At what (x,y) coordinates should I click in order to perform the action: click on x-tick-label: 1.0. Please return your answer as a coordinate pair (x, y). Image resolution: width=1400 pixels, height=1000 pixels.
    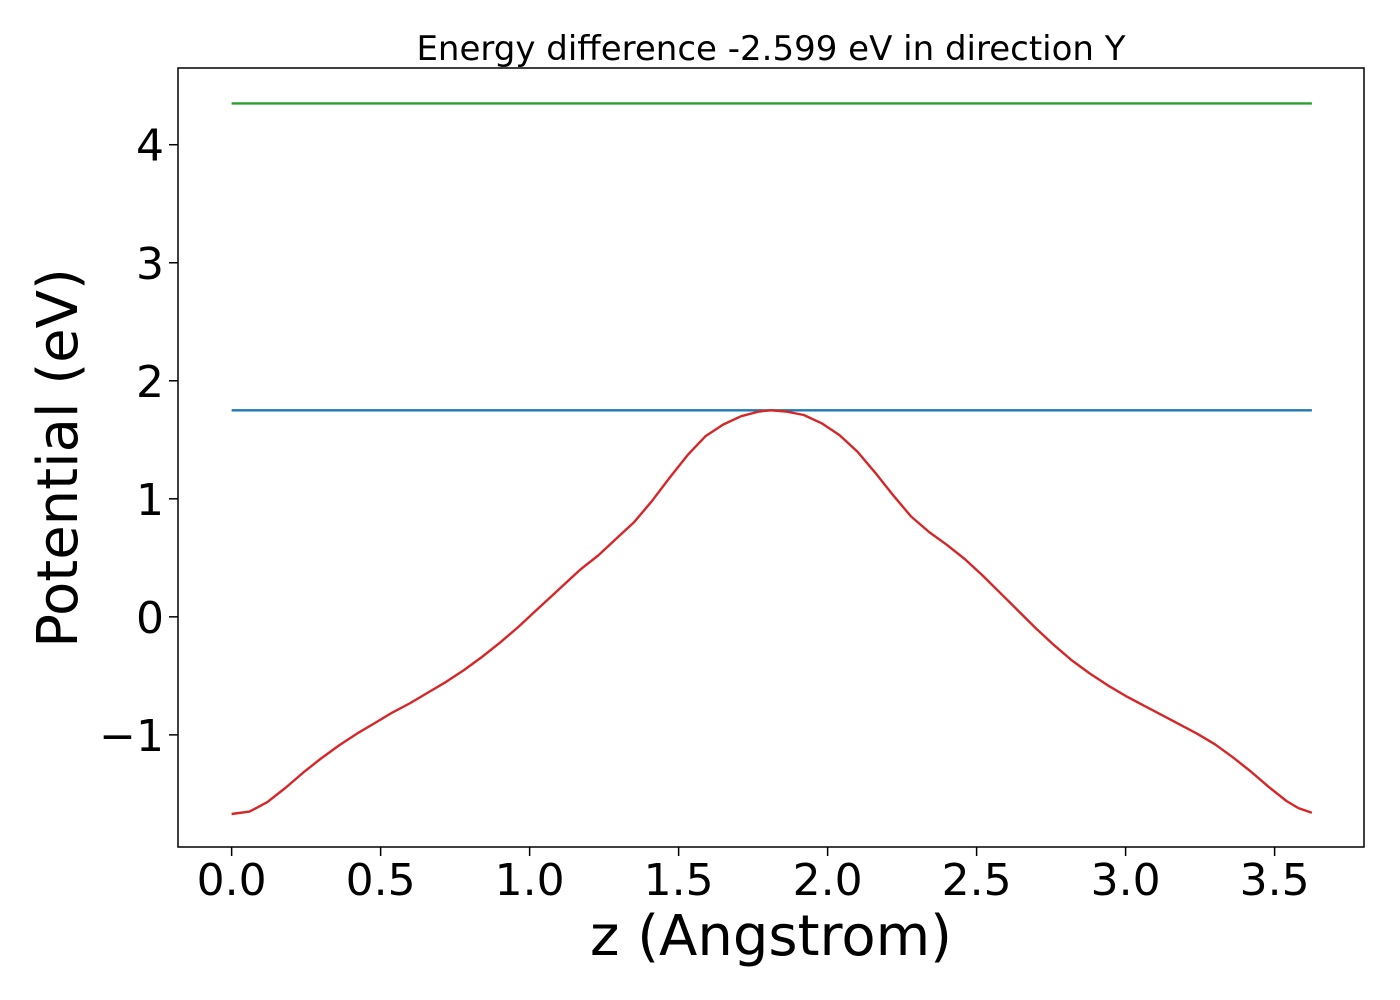
    Looking at the image, I should click on (530, 880).